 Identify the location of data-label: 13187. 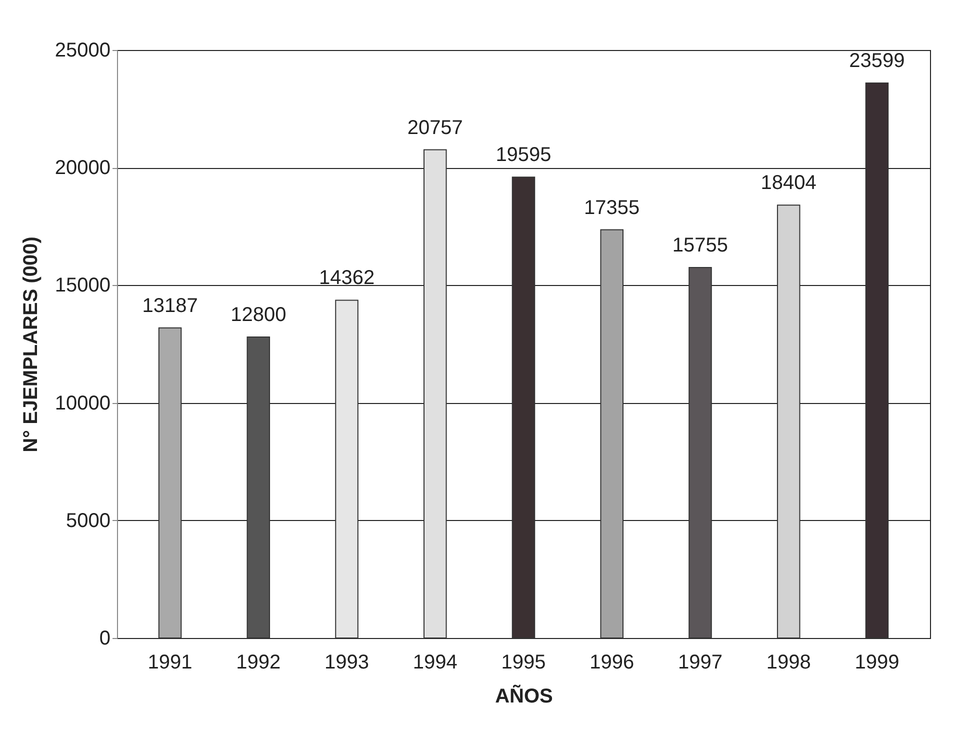
(170, 305).